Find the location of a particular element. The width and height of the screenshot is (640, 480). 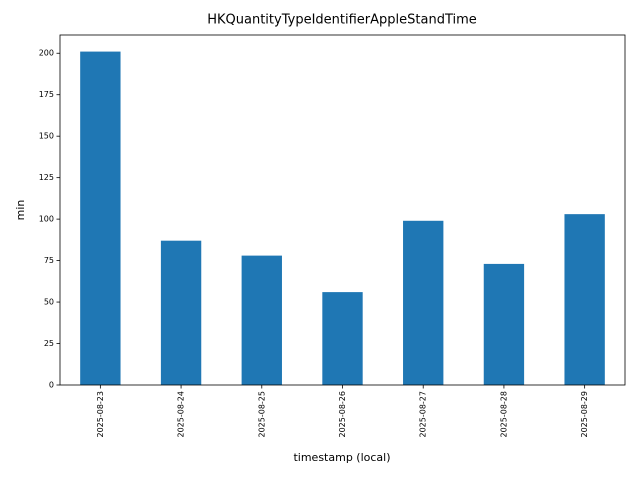

y-tick-label: 75 is located at coordinates (49, 260).